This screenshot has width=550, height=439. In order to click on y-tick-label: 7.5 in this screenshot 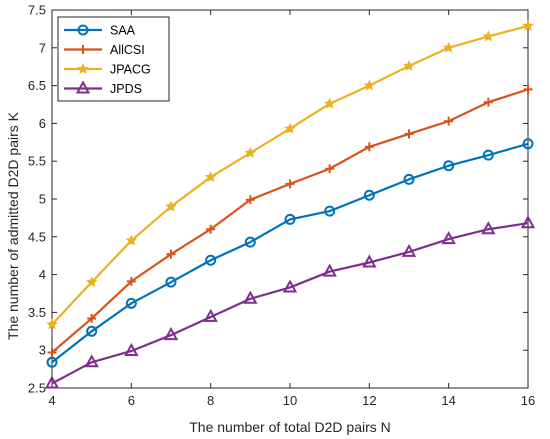, I will do `click(37, 10)`.